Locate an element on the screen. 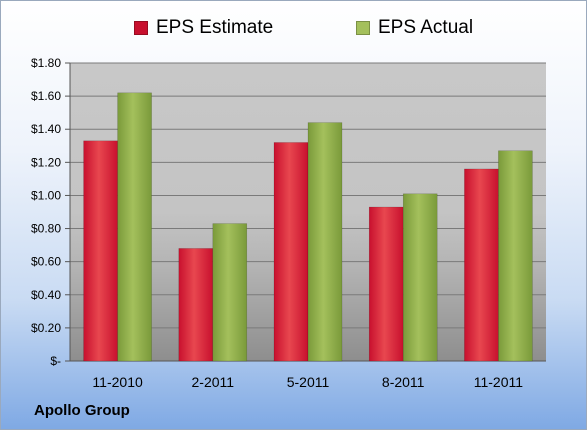  x-category-label: 8-2011 is located at coordinates (403, 382).